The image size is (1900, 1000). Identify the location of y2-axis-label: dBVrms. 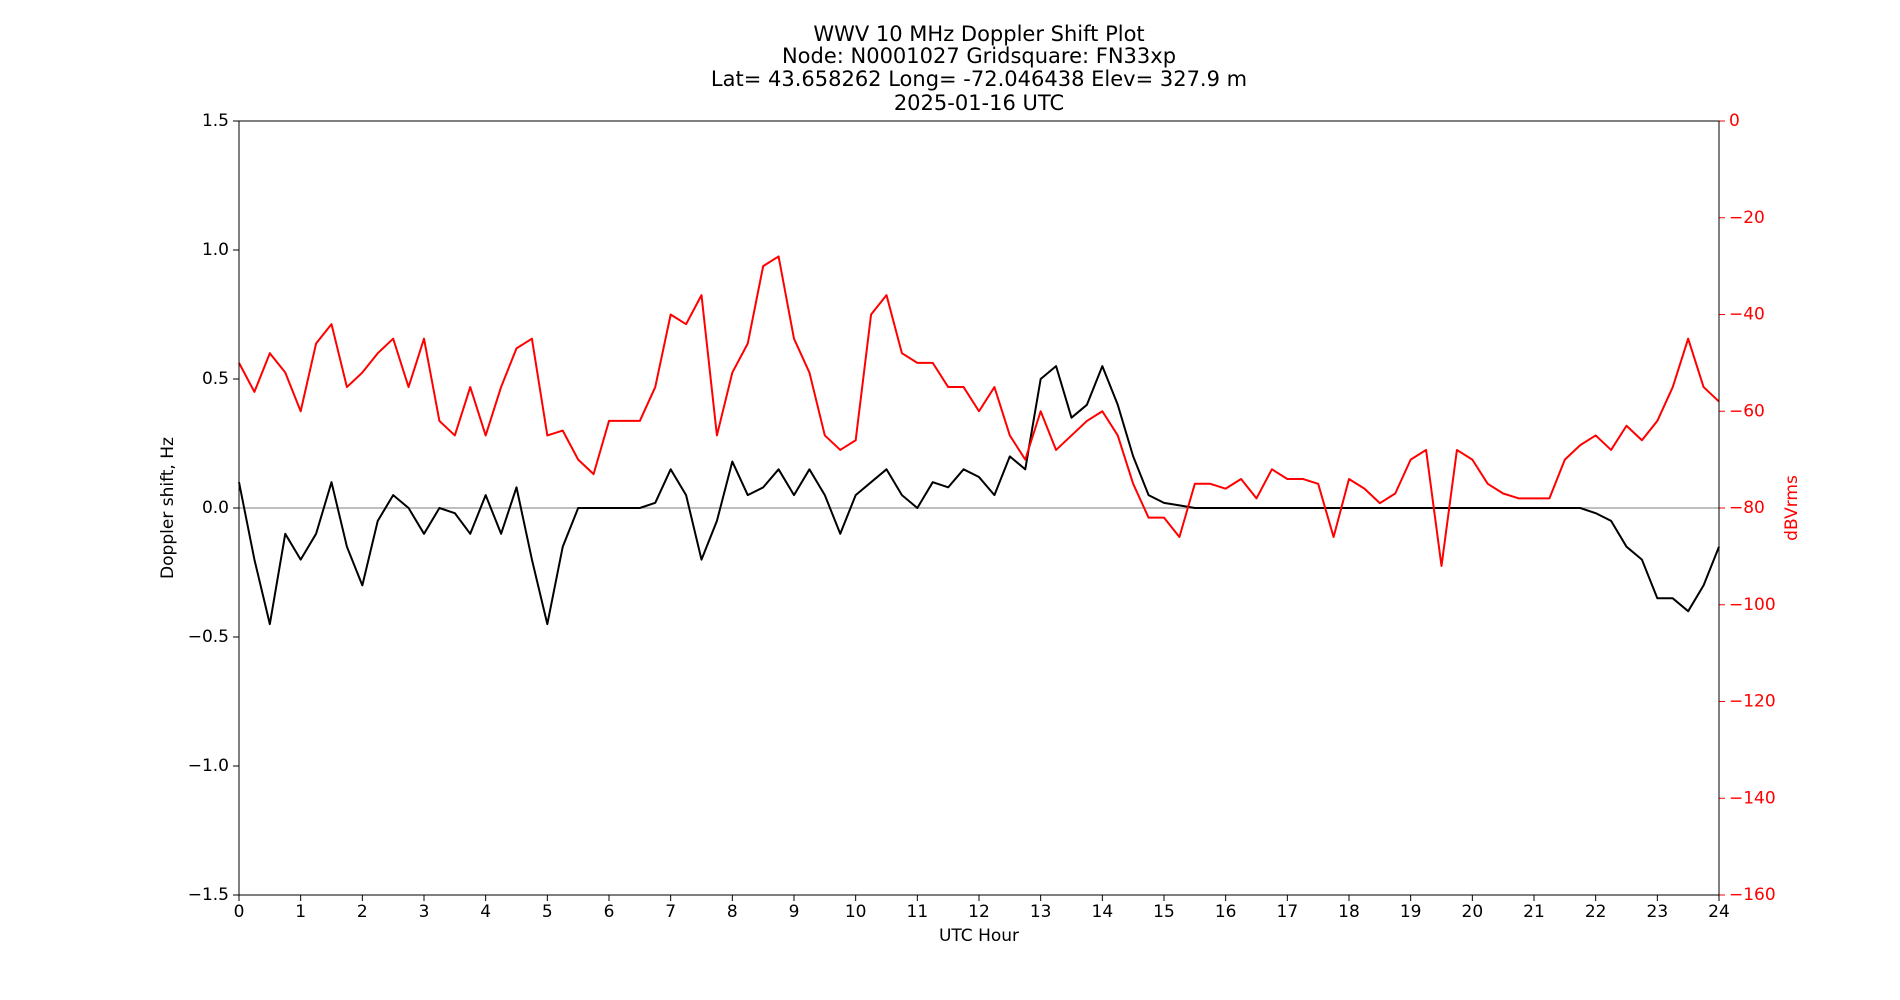
(1792, 508).